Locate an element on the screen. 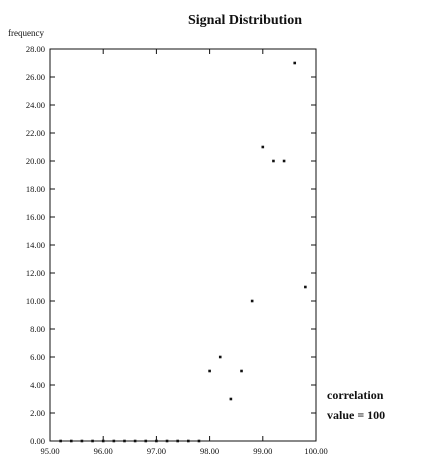 The width and height of the screenshot is (434, 474). y-tick-label: 22.00 is located at coordinates (35, 133).